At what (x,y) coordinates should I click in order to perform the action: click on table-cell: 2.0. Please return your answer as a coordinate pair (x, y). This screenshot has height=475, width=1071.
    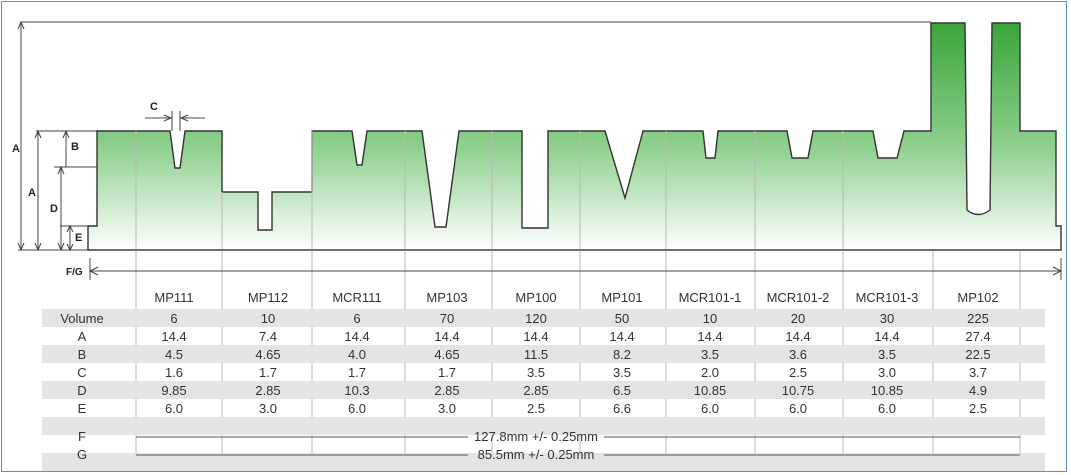
    Looking at the image, I should click on (710, 372).